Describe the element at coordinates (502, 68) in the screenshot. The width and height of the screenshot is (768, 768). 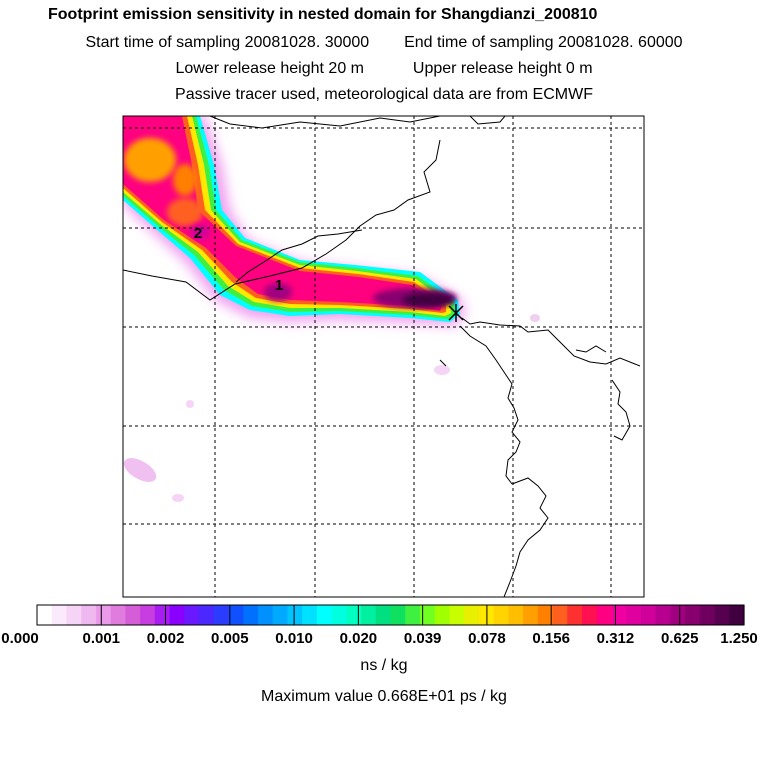
I see `upper-release-height: Upper release height 0 m` at that location.